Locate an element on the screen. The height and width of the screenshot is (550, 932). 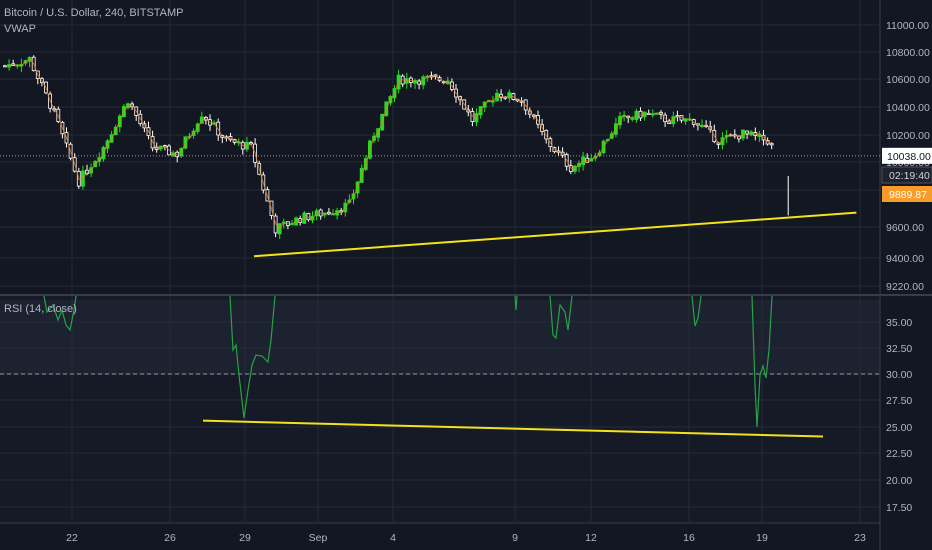
price-tick-label: 9400.00 is located at coordinates (905, 259).